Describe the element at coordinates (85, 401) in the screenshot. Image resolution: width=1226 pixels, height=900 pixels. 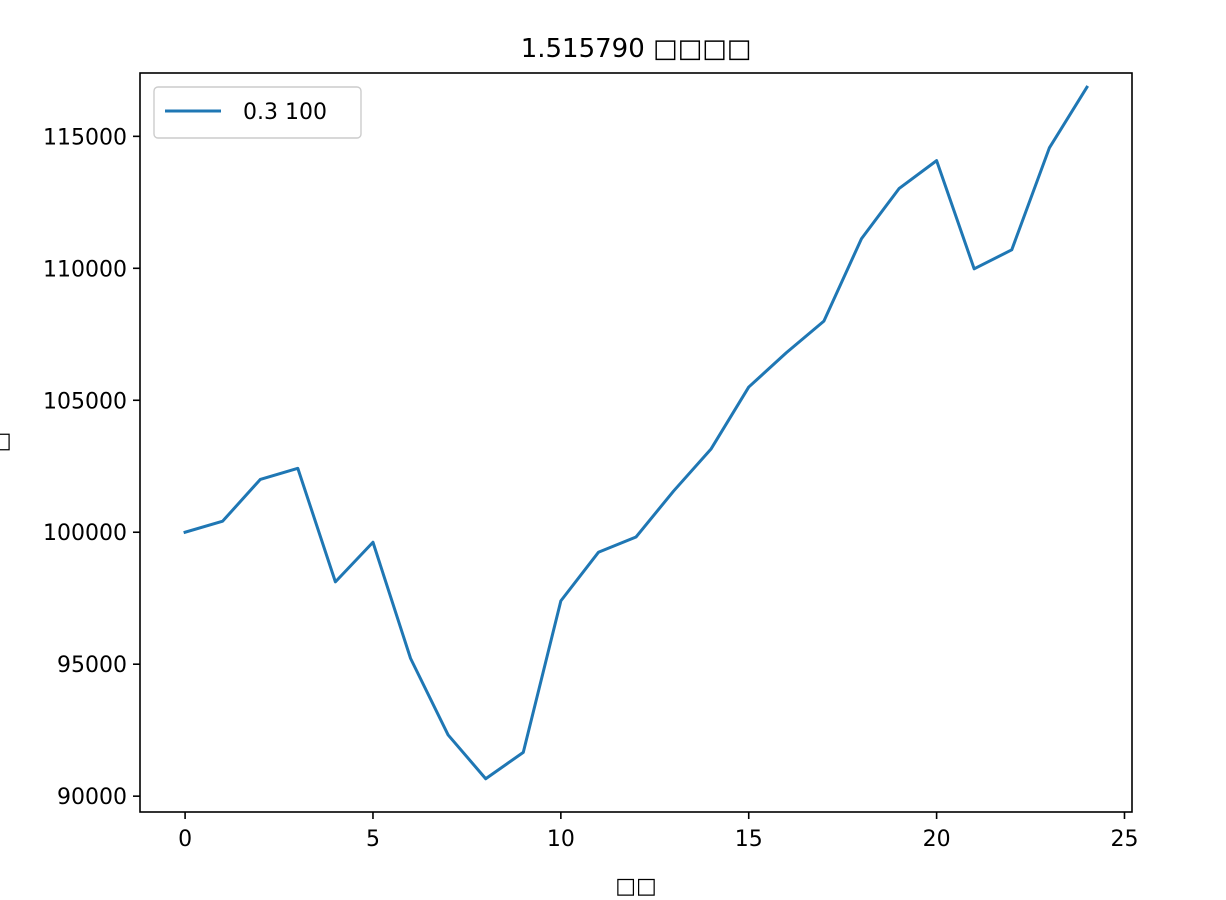
I see `y-tick-label: 105000` at that location.